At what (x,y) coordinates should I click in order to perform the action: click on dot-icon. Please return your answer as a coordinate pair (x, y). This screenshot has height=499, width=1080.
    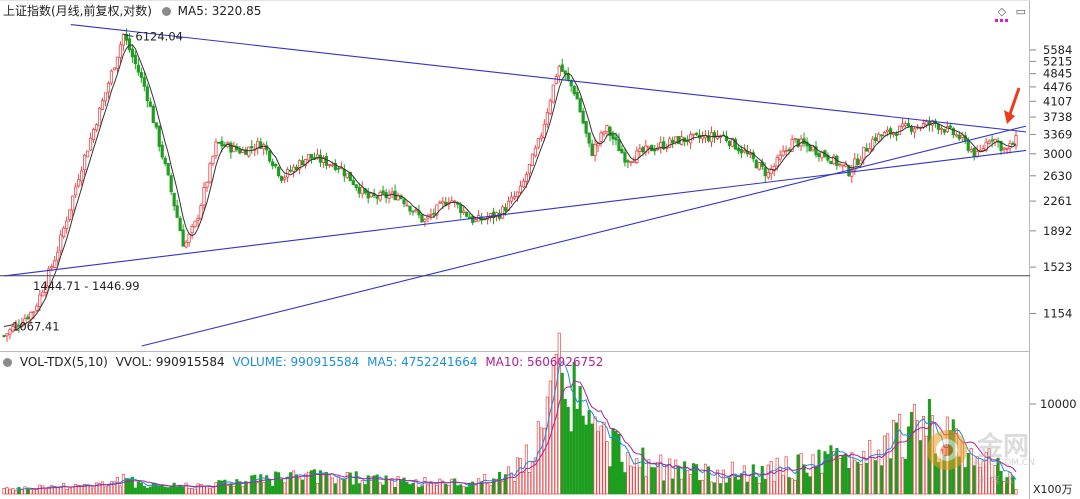
    Looking at the image, I should click on (166, 11).